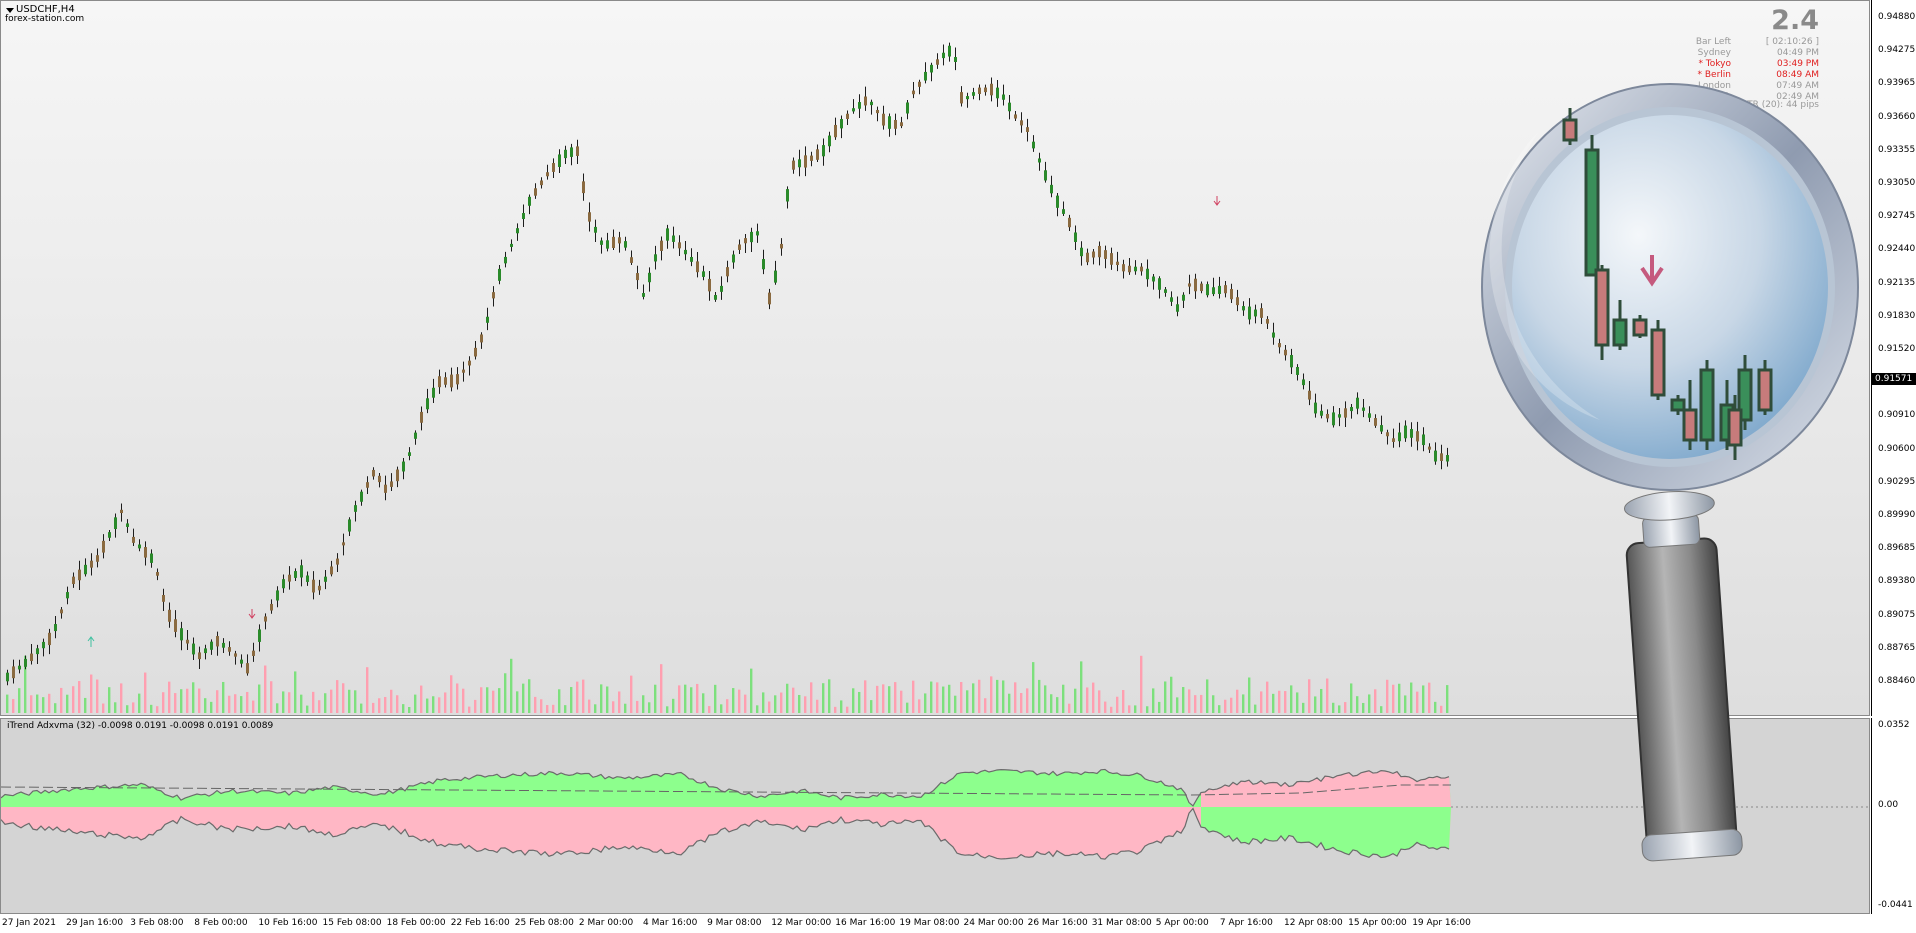 The image size is (1916, 933). Describe the element at coordinates (801, 923) in the screenshot. I see `time-axis-label: 12 Mar 00:00` at that location.